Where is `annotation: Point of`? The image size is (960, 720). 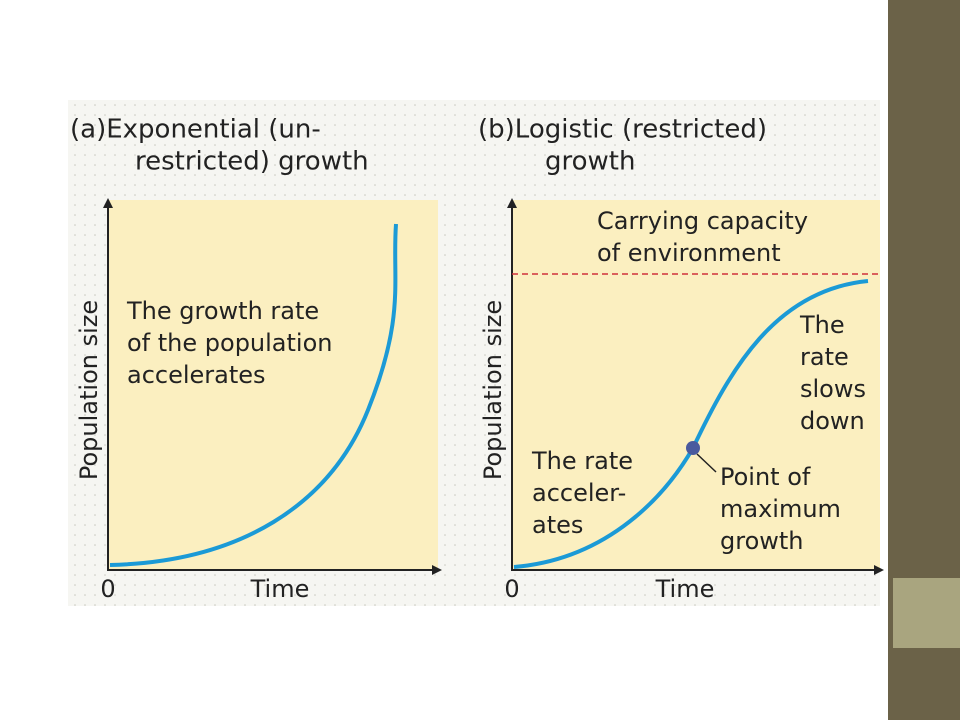 annotation: Point of is located at coordinates (765, 477).